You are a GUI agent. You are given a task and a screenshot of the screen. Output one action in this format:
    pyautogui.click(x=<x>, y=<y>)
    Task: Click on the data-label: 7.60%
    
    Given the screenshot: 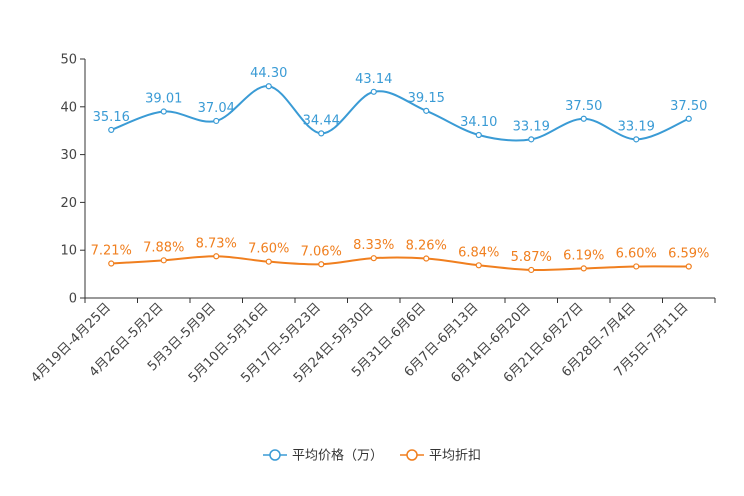 What is the action you would take?
    pyautogui.click(x=268, y=249)
    